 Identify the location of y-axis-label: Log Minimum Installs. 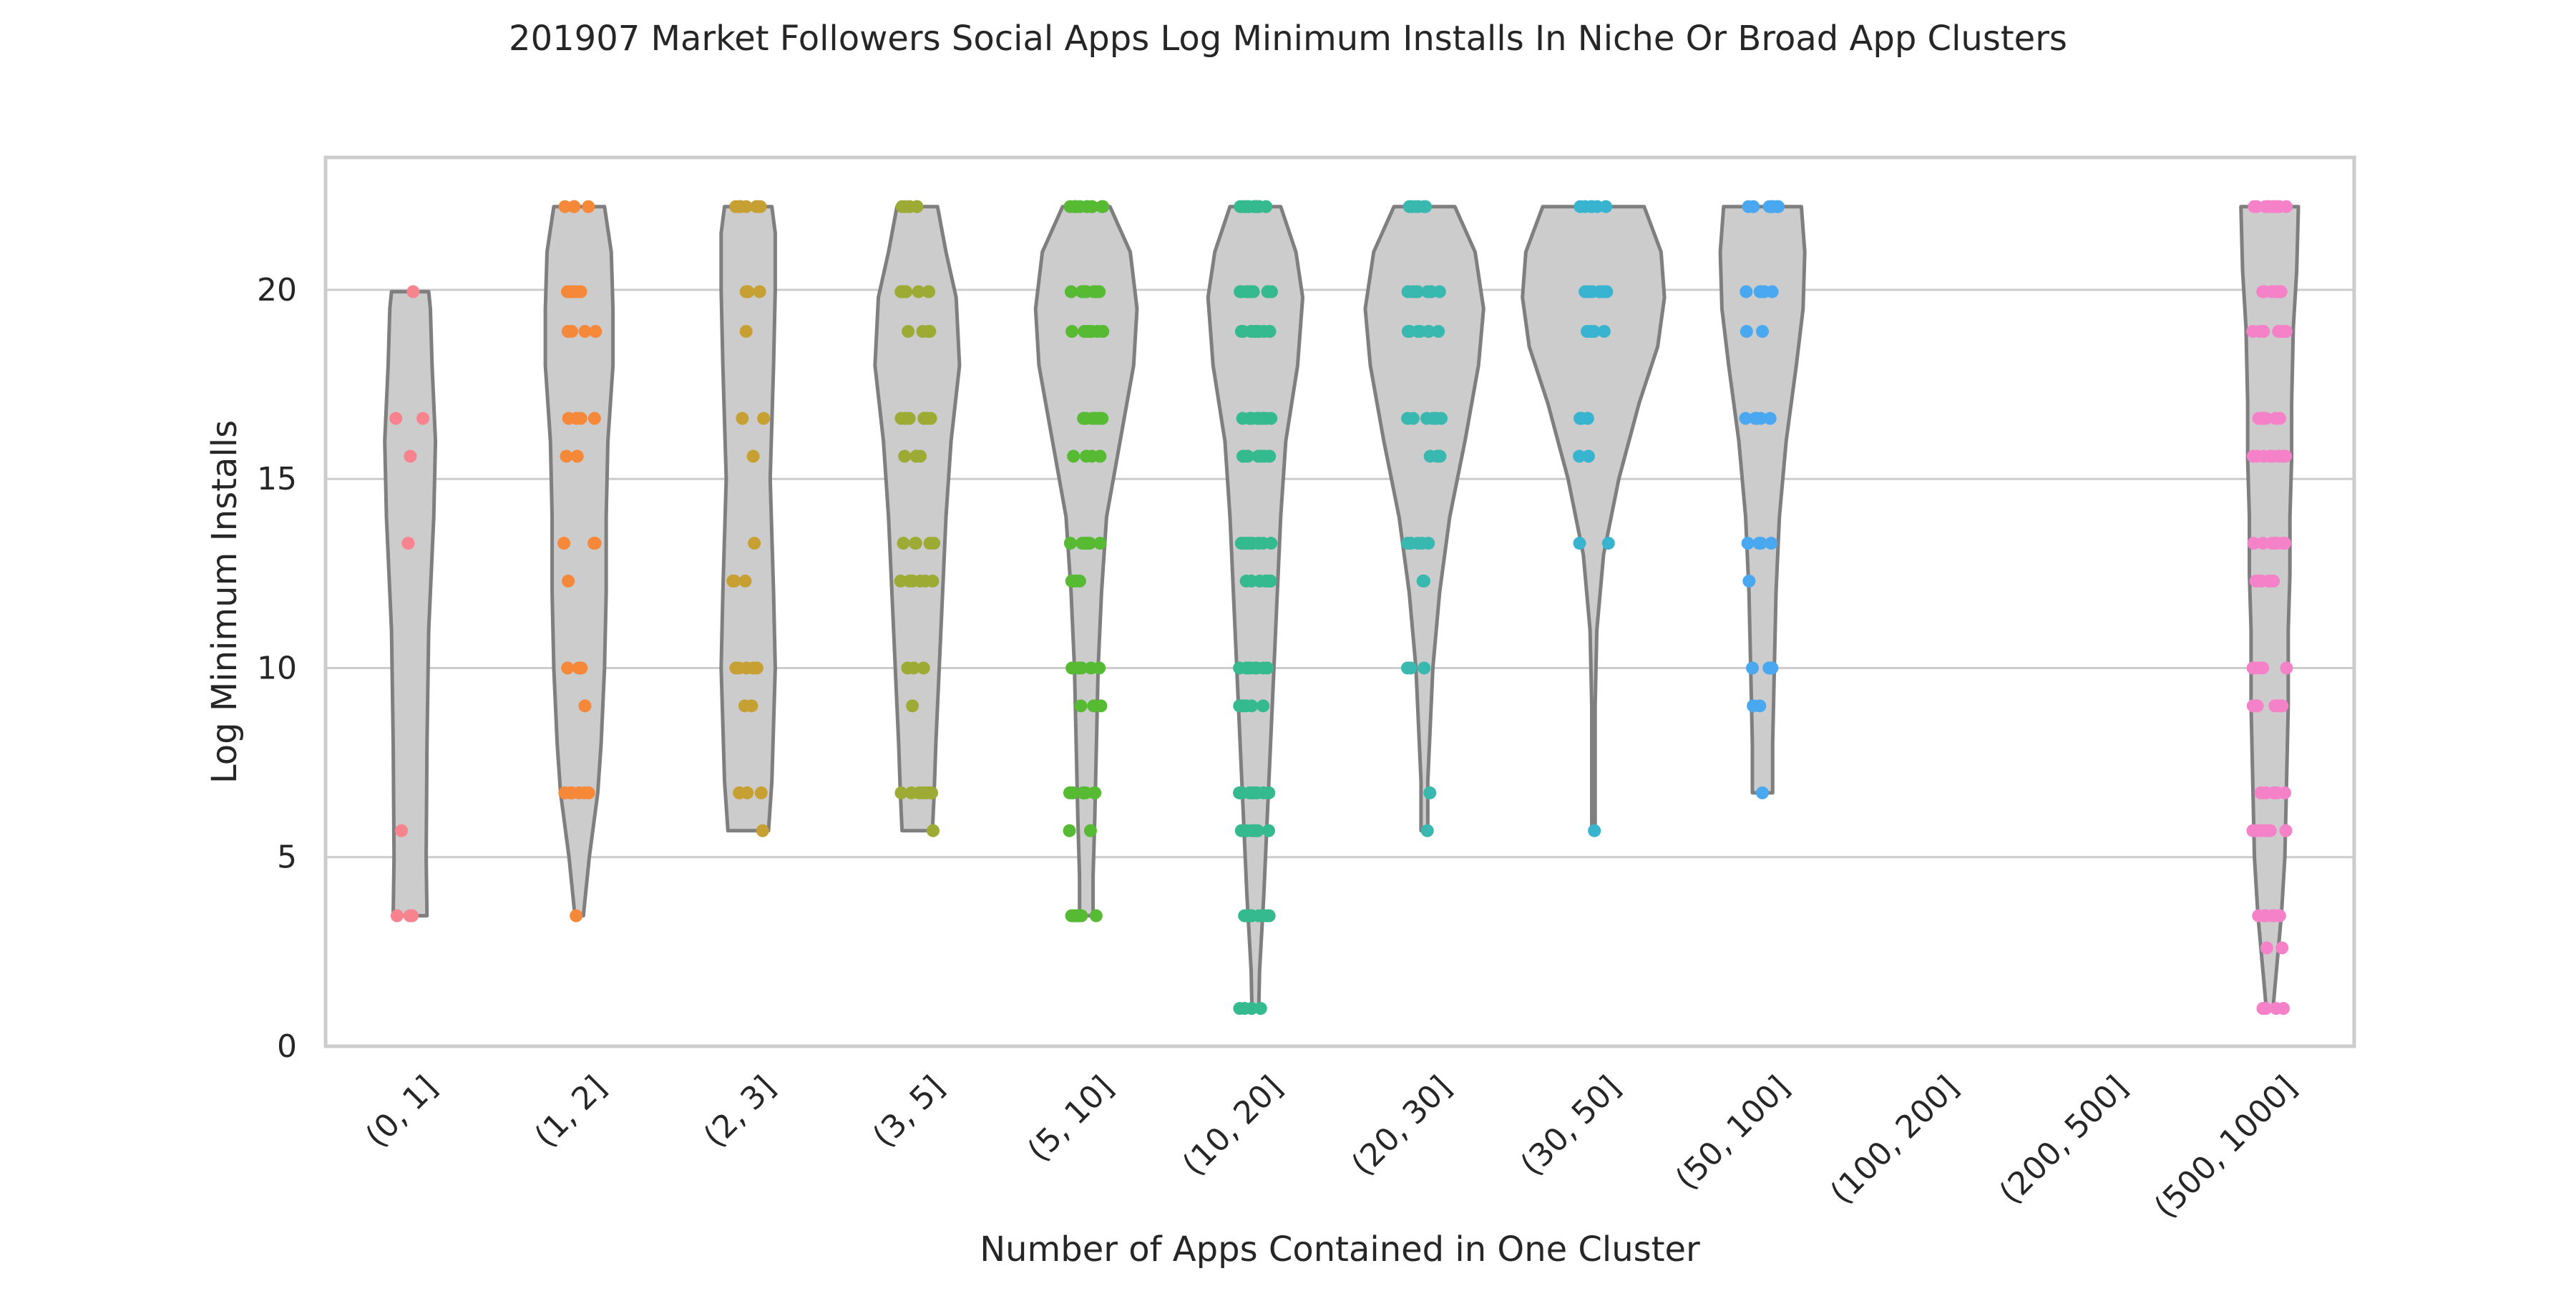
(225, 602).